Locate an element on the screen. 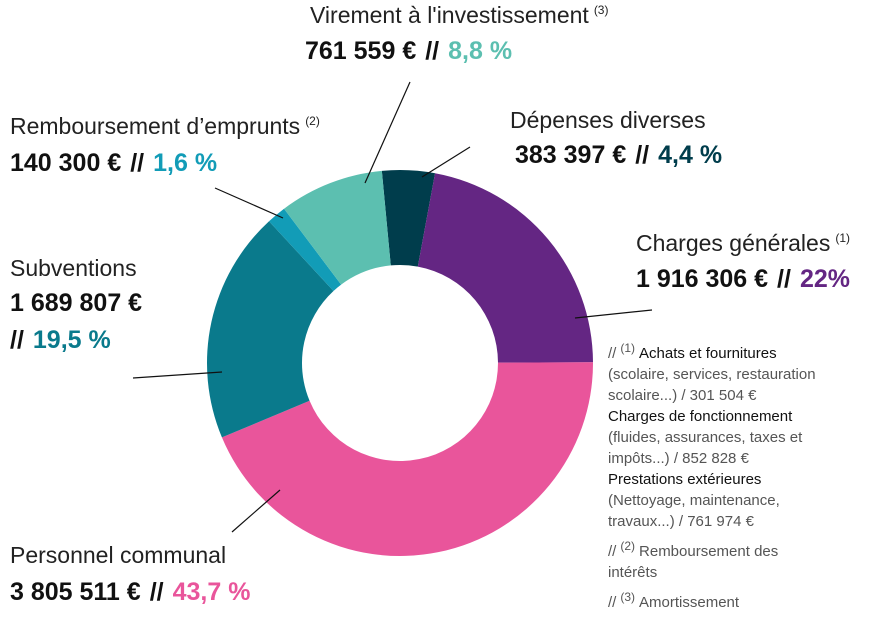 The width and height of the screenshot is (881, 624). slice-name: Remboursement d’emprunts (2) is located at coordinates (165, 126).